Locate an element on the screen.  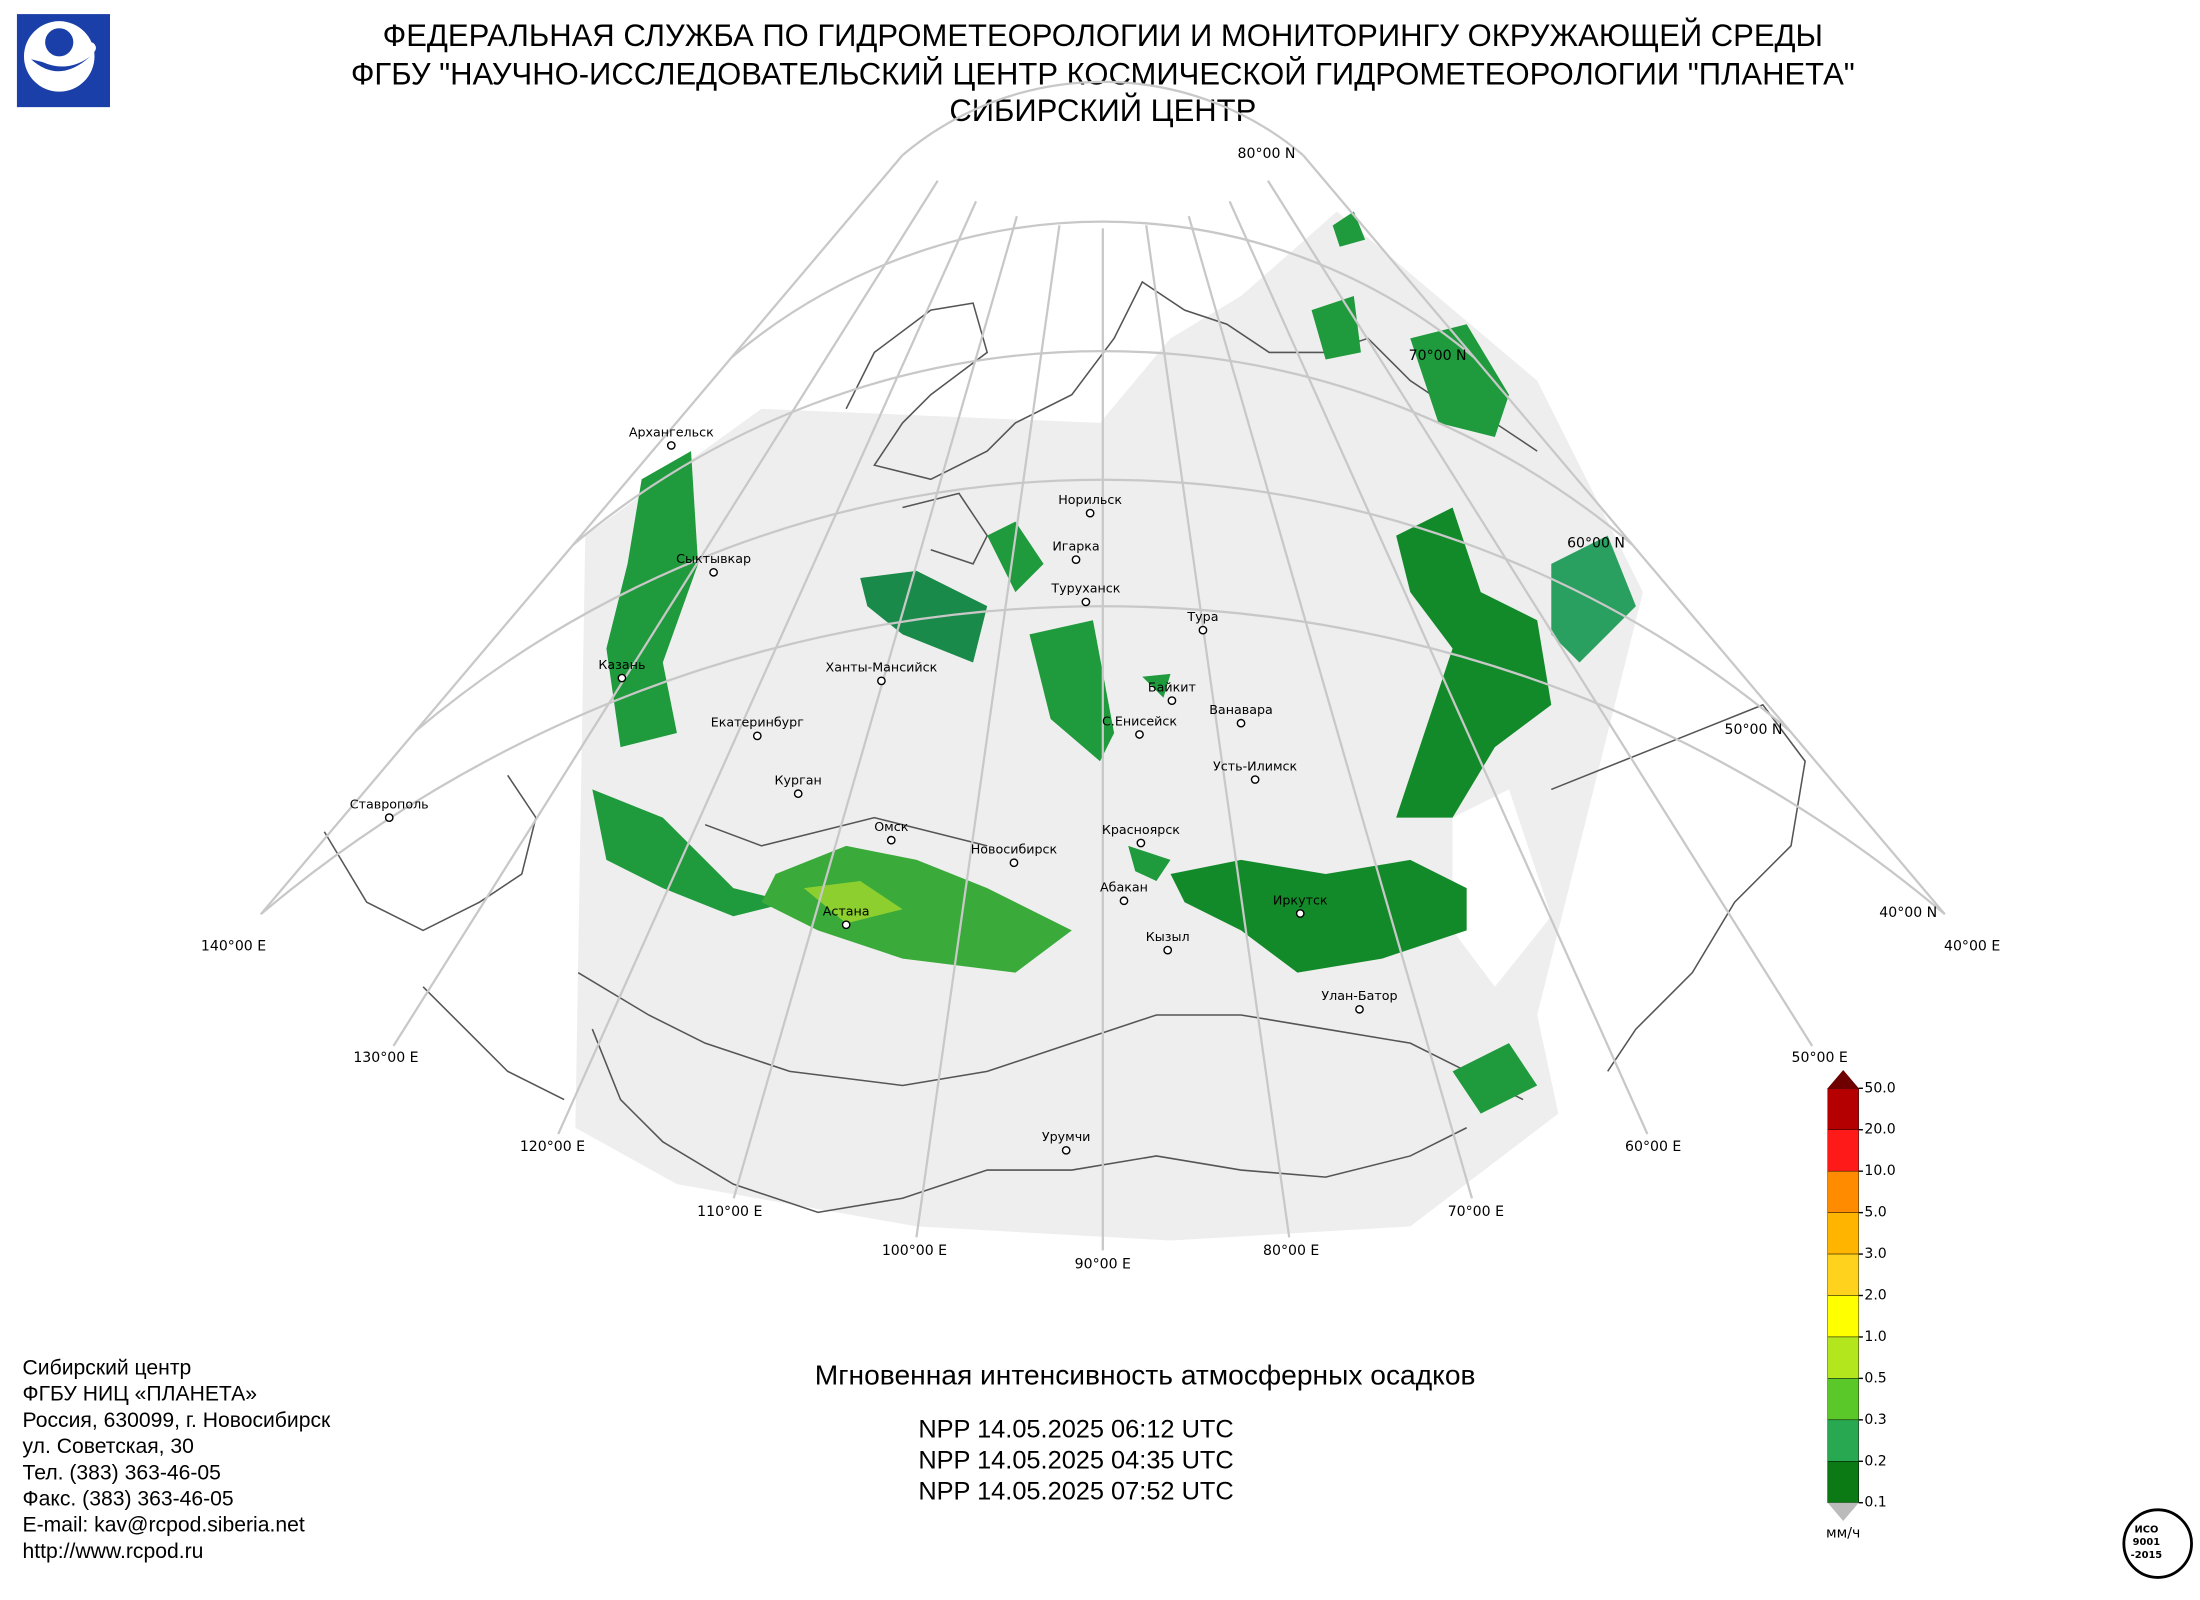
city-label: Екатеринбург is located at coordinates (758, 722).